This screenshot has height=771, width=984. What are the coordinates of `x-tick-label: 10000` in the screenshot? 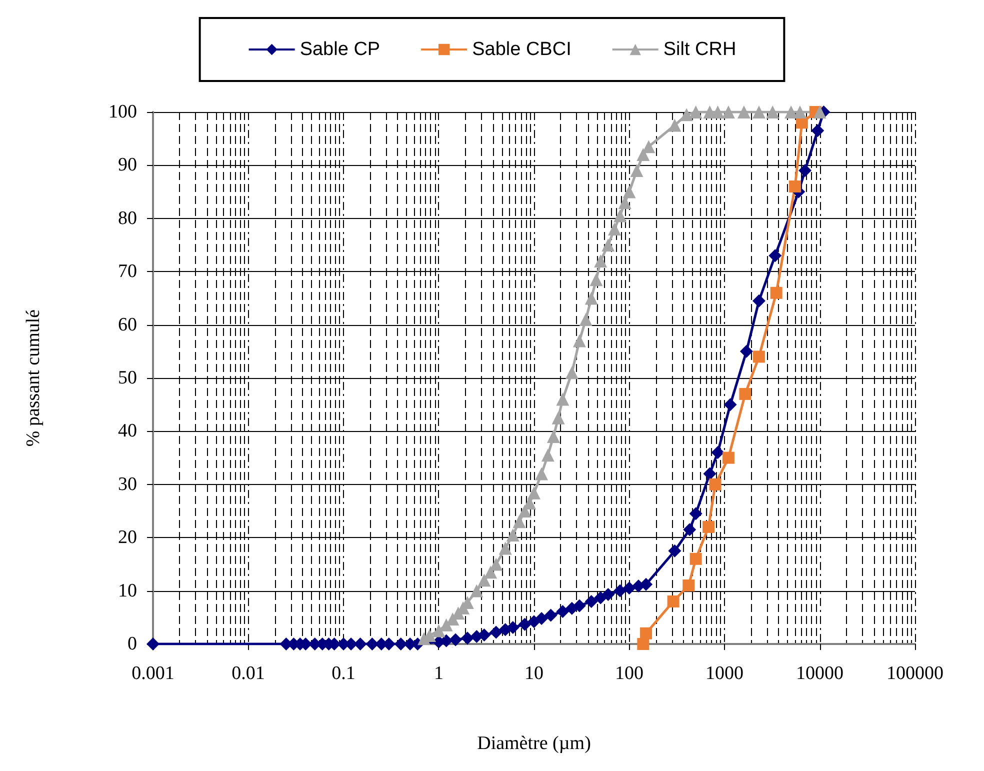 It's located at (820, 673).